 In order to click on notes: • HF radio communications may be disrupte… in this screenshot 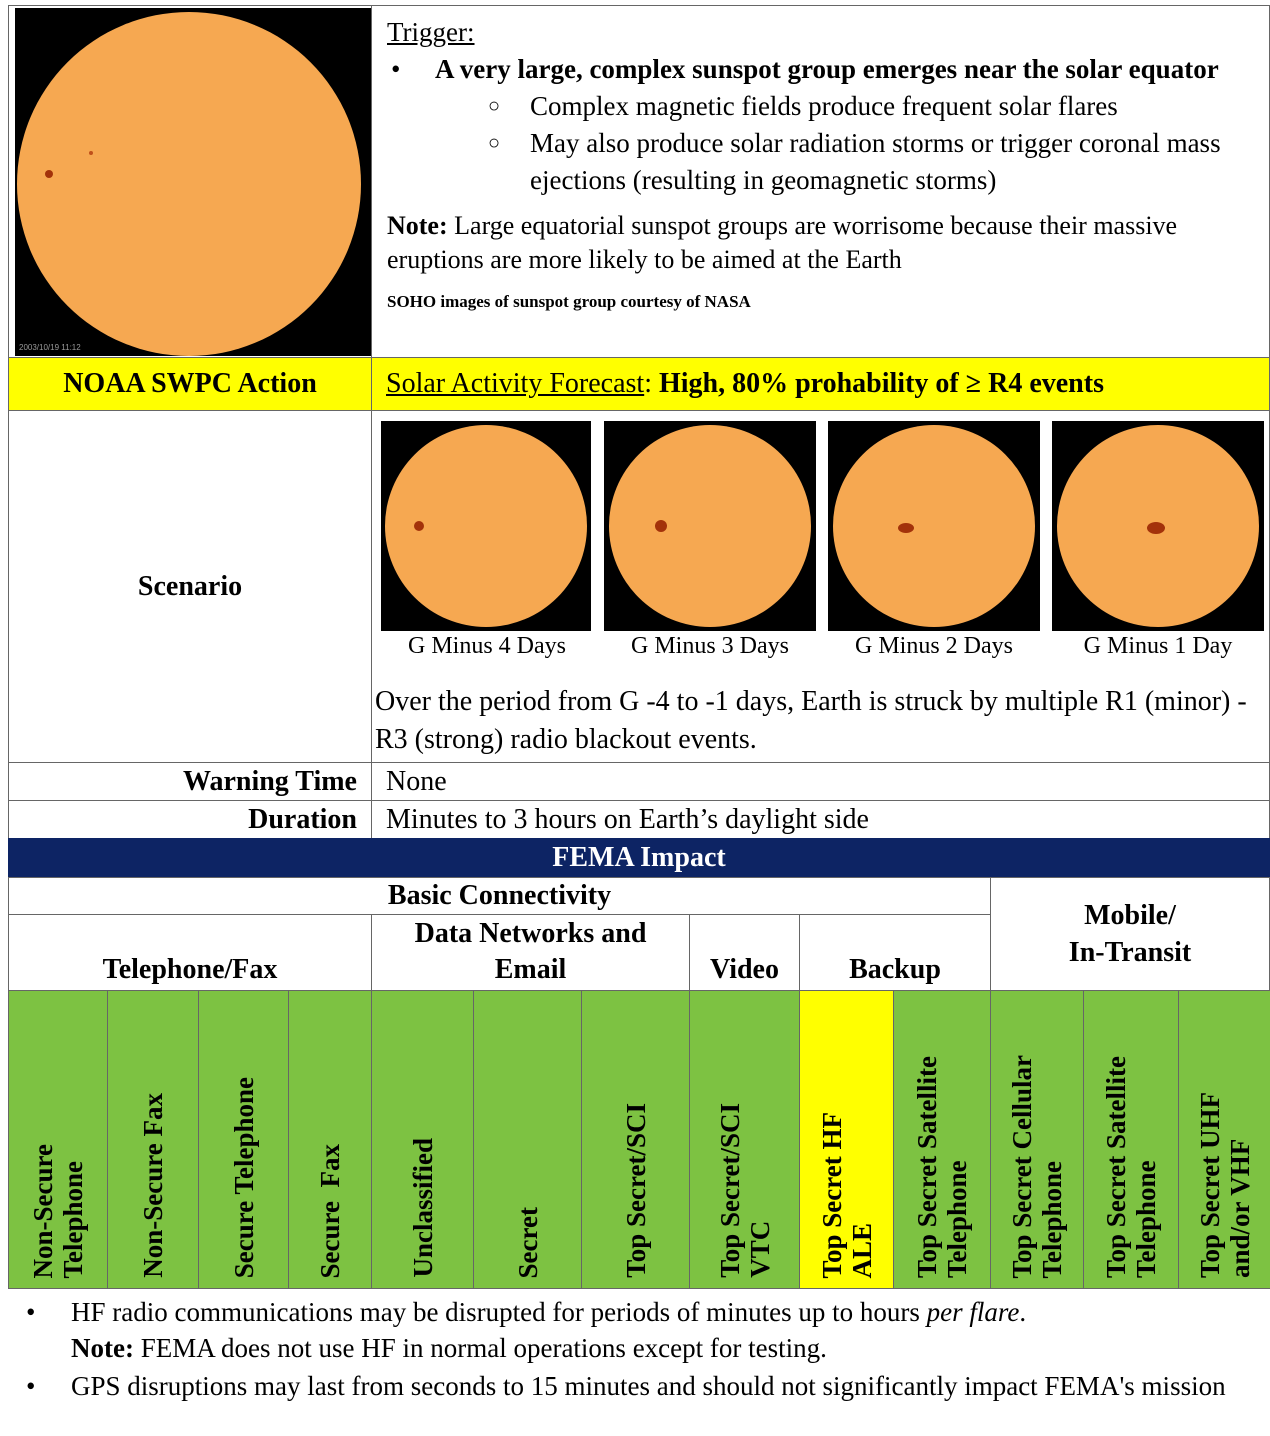, I will do `click(639, 1348)`.